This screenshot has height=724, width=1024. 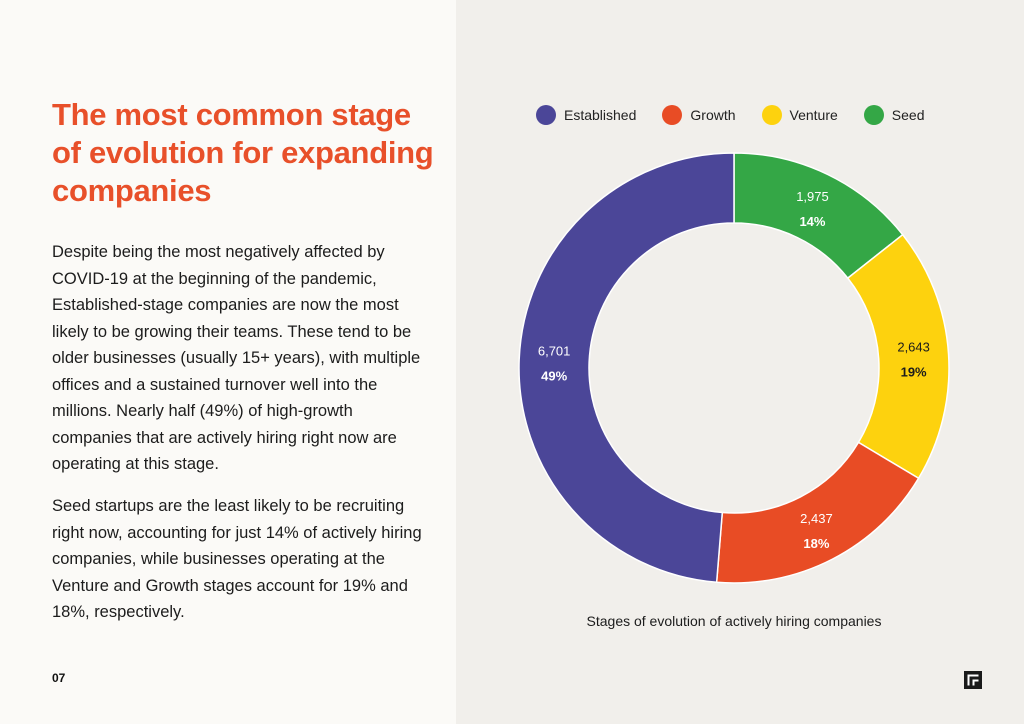 I want to click on legend-item-venture: Venture, so click(x=799, y=115).